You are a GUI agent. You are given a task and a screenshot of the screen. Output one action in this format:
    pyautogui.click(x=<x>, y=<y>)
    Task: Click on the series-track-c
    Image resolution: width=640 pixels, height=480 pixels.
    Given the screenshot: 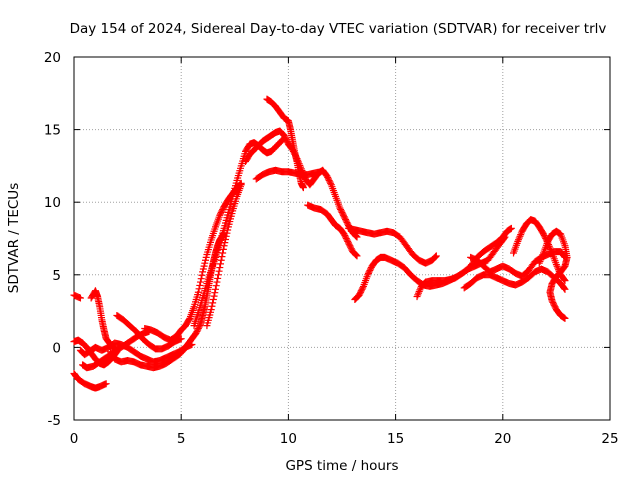 What is the action you would take?
    pyautogui.click(x=90, y=381)
    